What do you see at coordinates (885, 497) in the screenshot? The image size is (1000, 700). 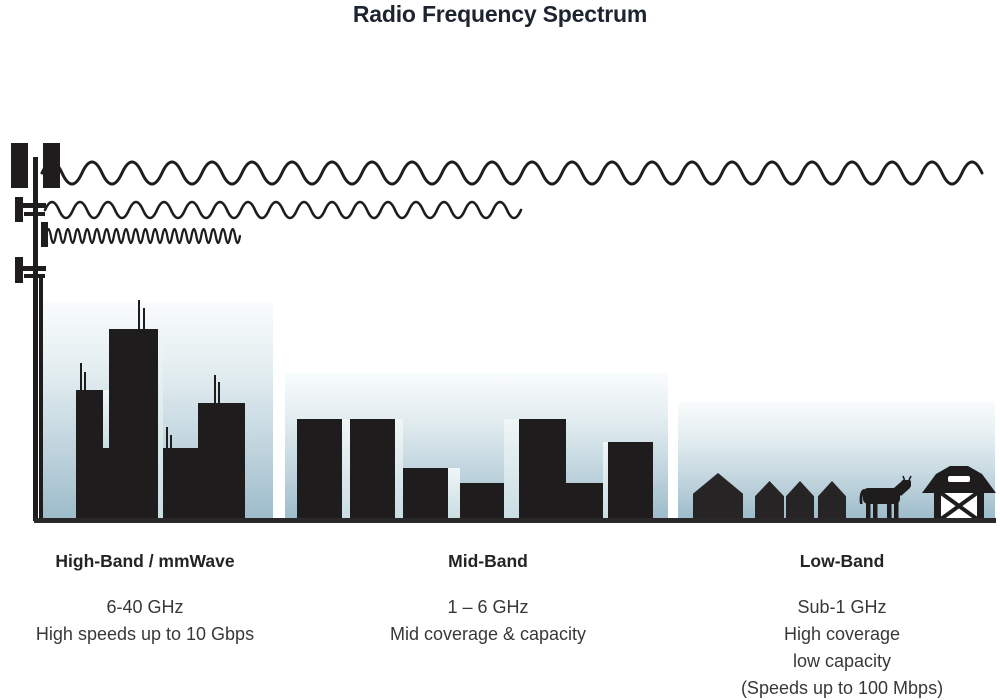 I see `cow-icon` at bounding box center [885, 497].